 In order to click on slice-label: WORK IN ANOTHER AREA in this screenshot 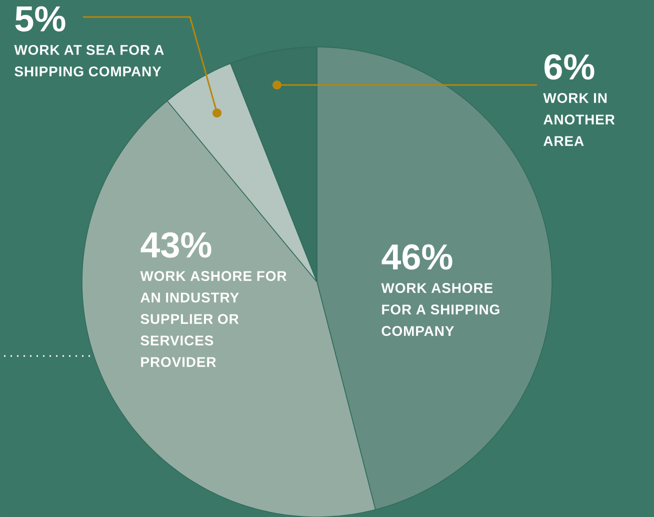, I will do `click(579, 119)`.